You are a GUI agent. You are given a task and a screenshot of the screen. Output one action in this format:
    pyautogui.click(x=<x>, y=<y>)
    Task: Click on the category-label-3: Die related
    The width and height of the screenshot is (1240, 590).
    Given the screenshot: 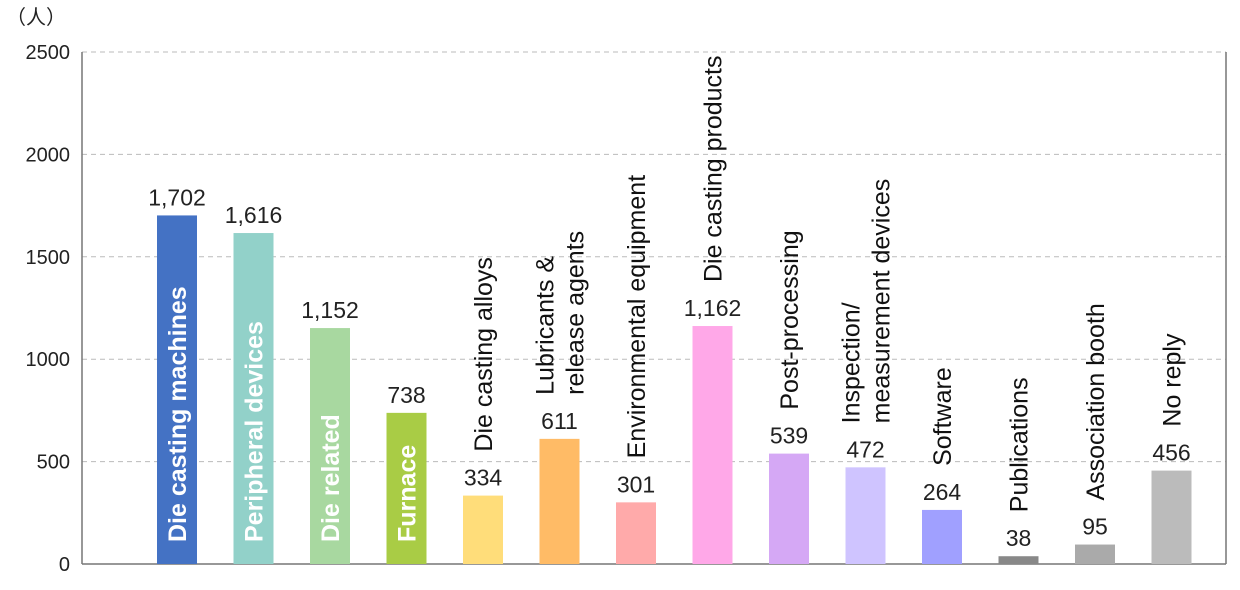 What is the action you would take?
    pyautogui.click(x=331, y=478)
    